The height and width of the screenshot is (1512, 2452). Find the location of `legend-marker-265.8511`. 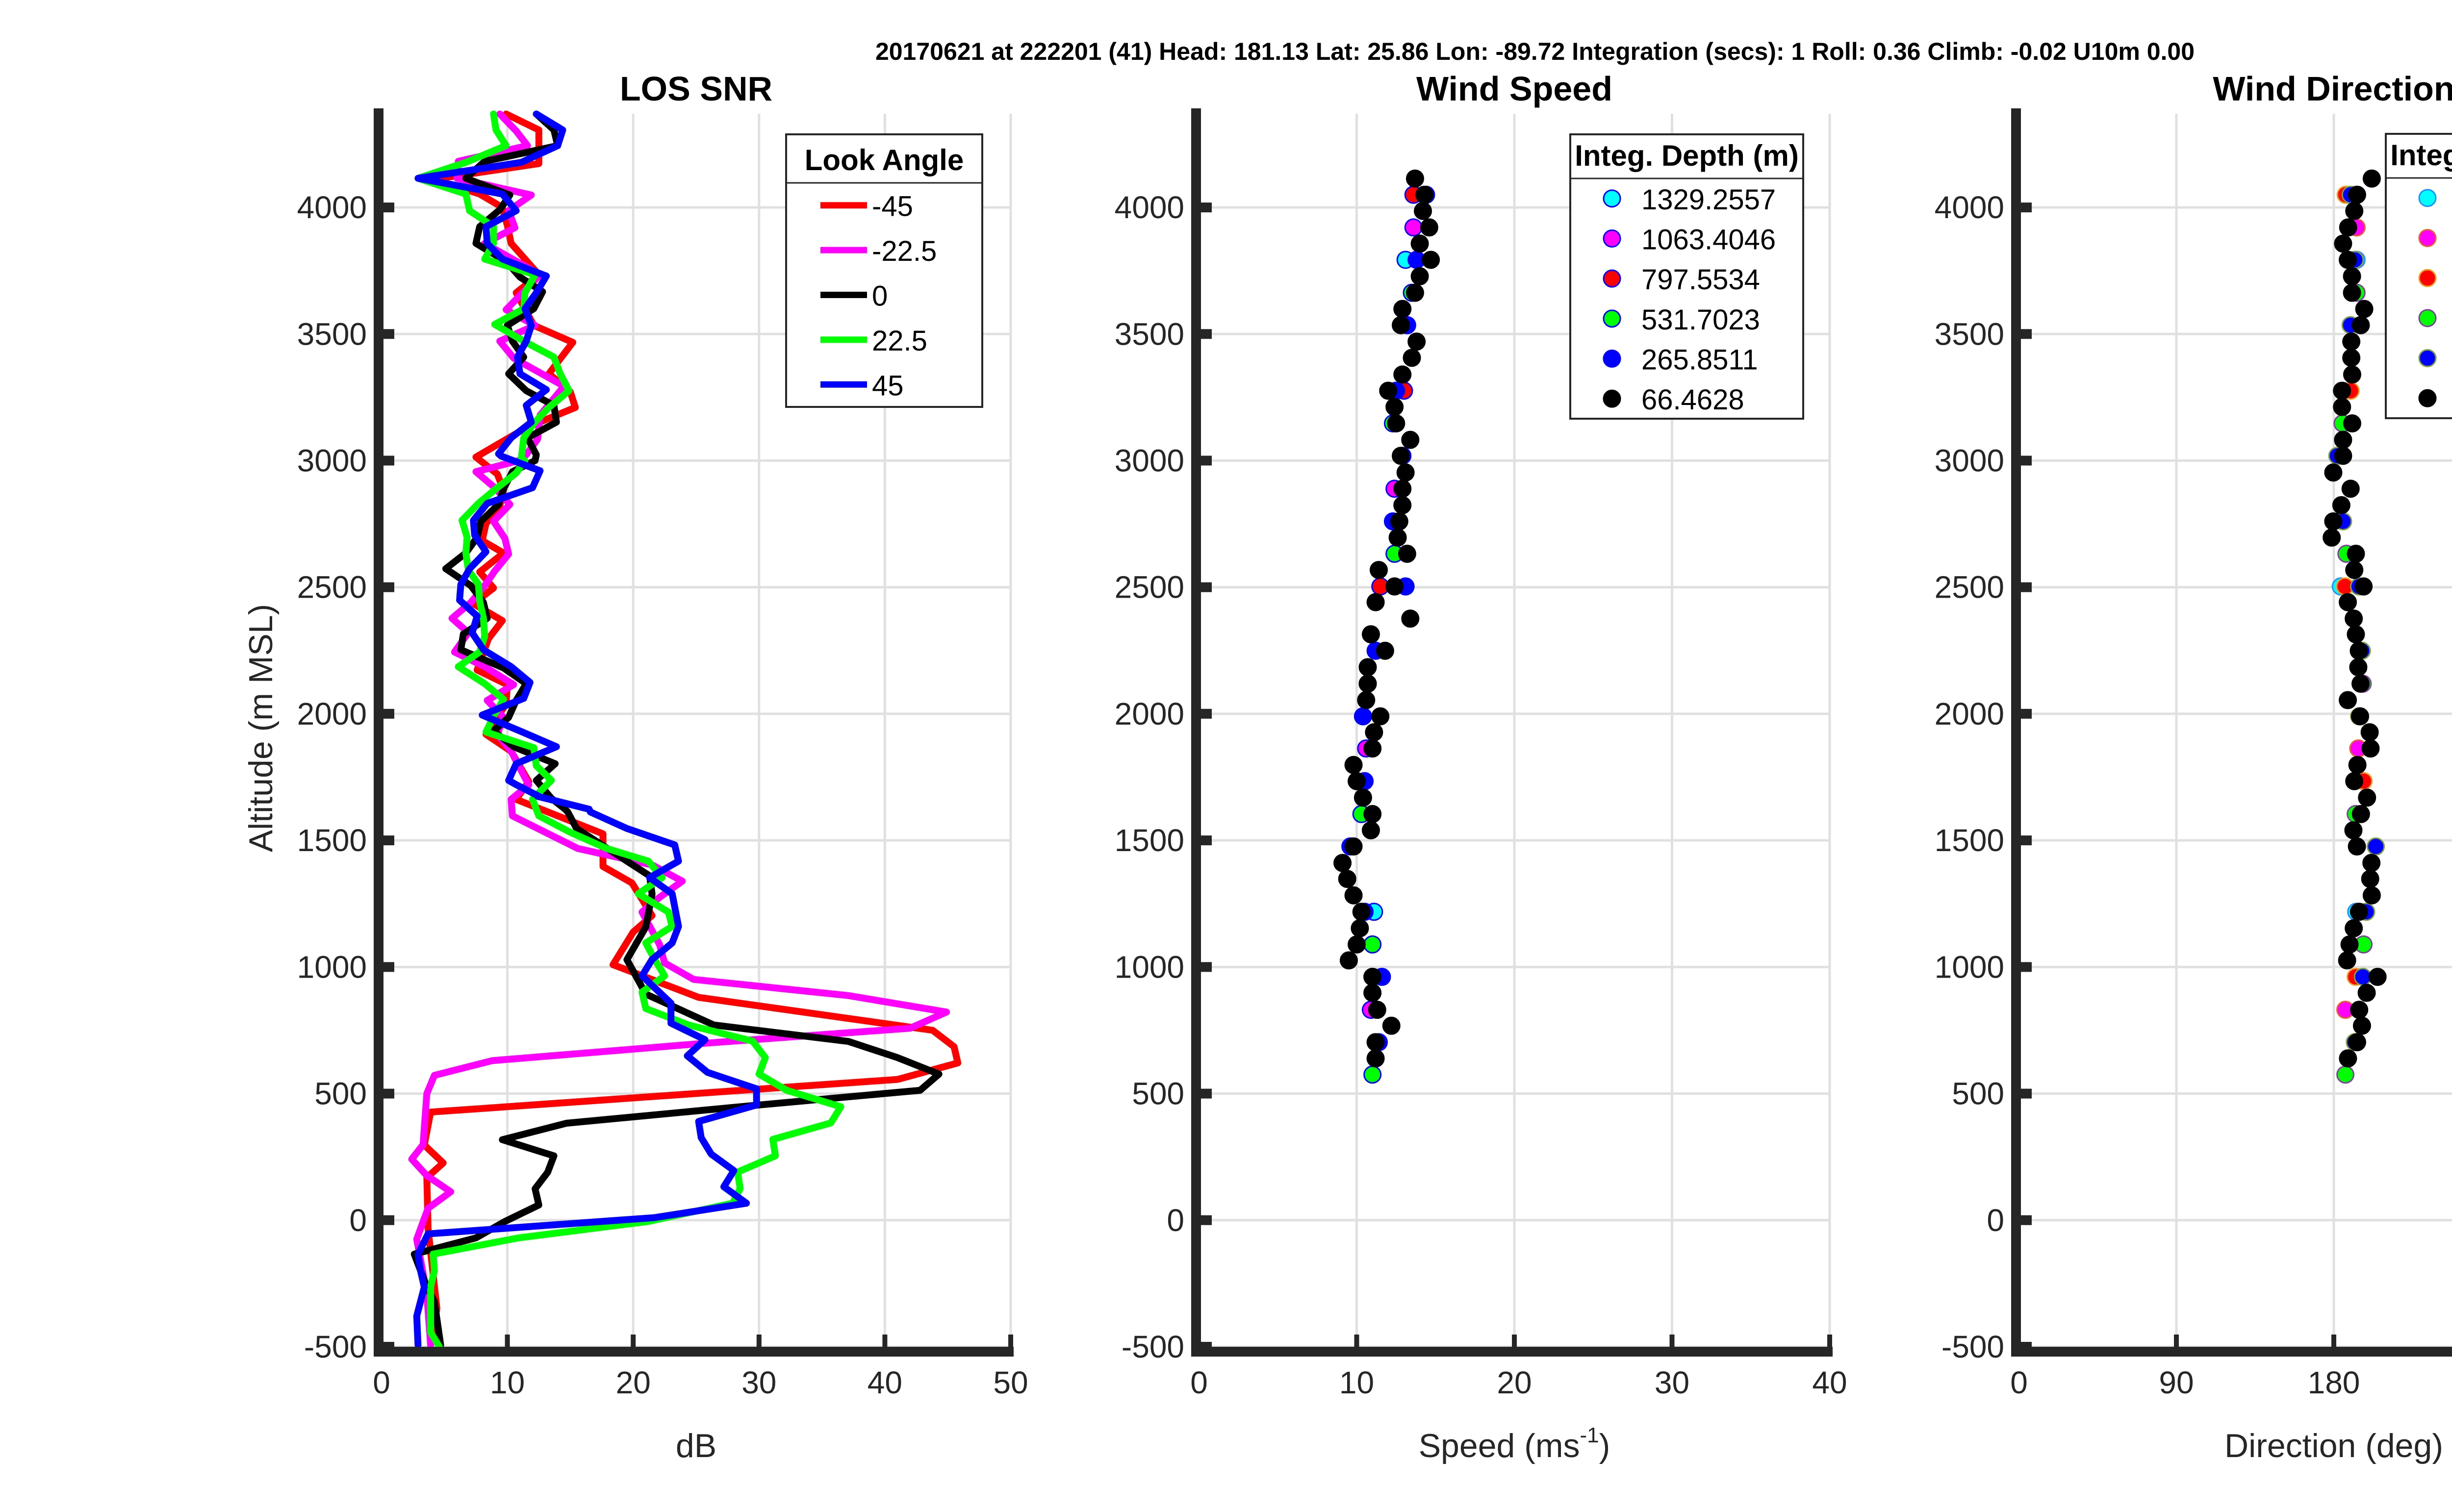

legend-marker-265.8511 is located at coordinates (2427, 358).